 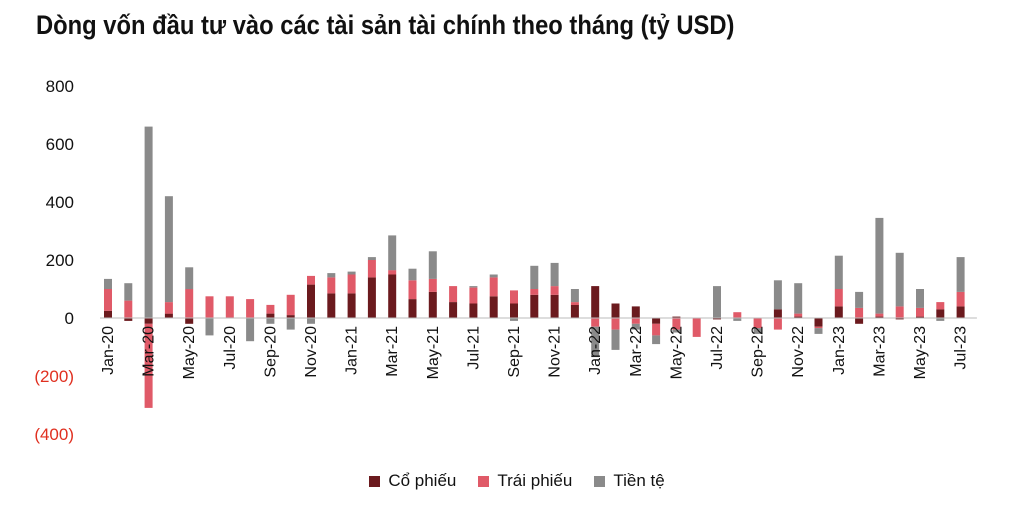 What do you see at coordinates (525, 481) in the screenshot?
I see `legend-item-trai-phieu: Trái phiếu` at bounding box center [525, 481].